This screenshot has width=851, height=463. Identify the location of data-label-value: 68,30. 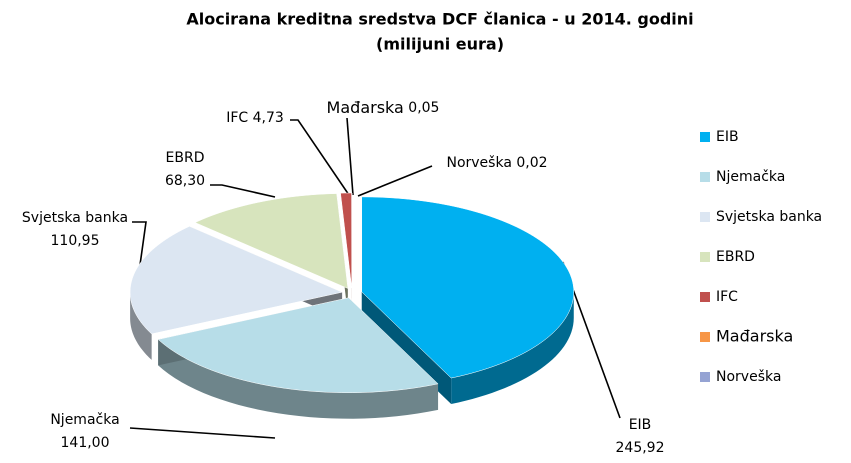
(185, 181).